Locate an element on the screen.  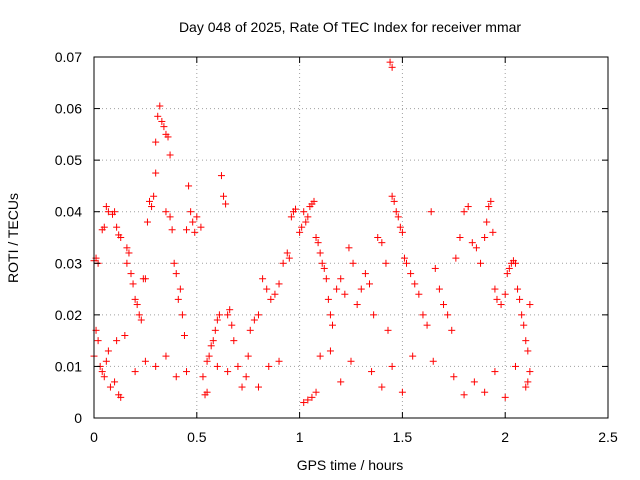
y-tick-label: 0.05 is located at coordinates (68, 160).